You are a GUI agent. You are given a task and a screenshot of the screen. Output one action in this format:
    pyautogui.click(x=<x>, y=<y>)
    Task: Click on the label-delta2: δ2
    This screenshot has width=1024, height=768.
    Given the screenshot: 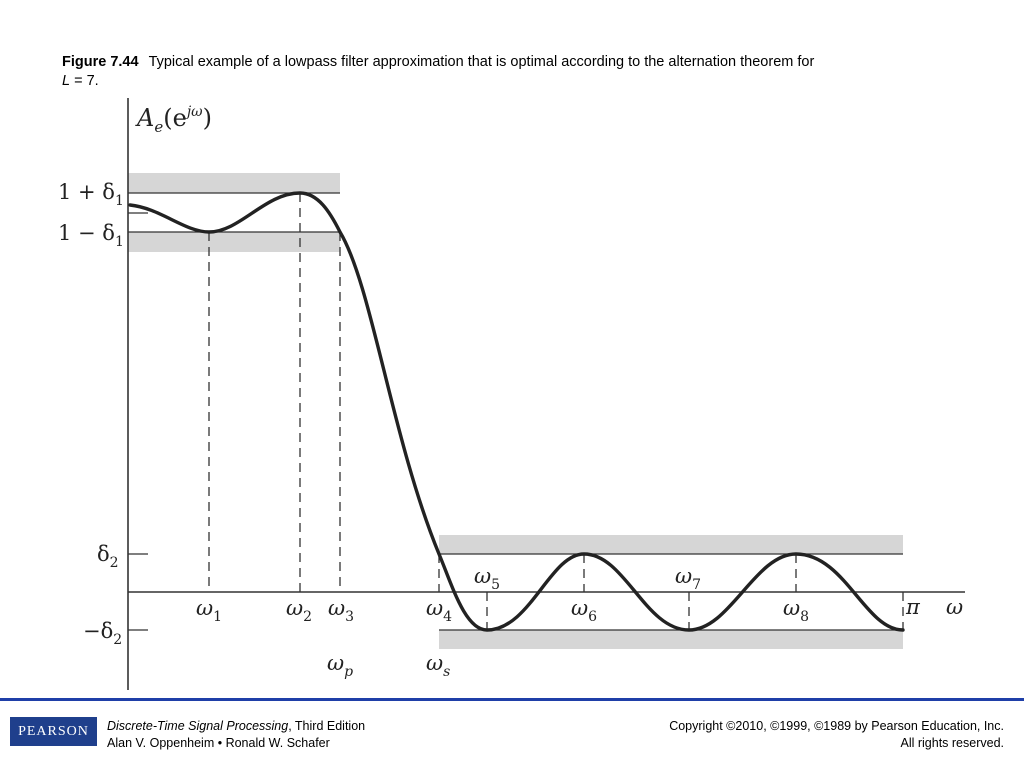 What is the action you would take?
    pyautogui.click(x=108, y=556)
    